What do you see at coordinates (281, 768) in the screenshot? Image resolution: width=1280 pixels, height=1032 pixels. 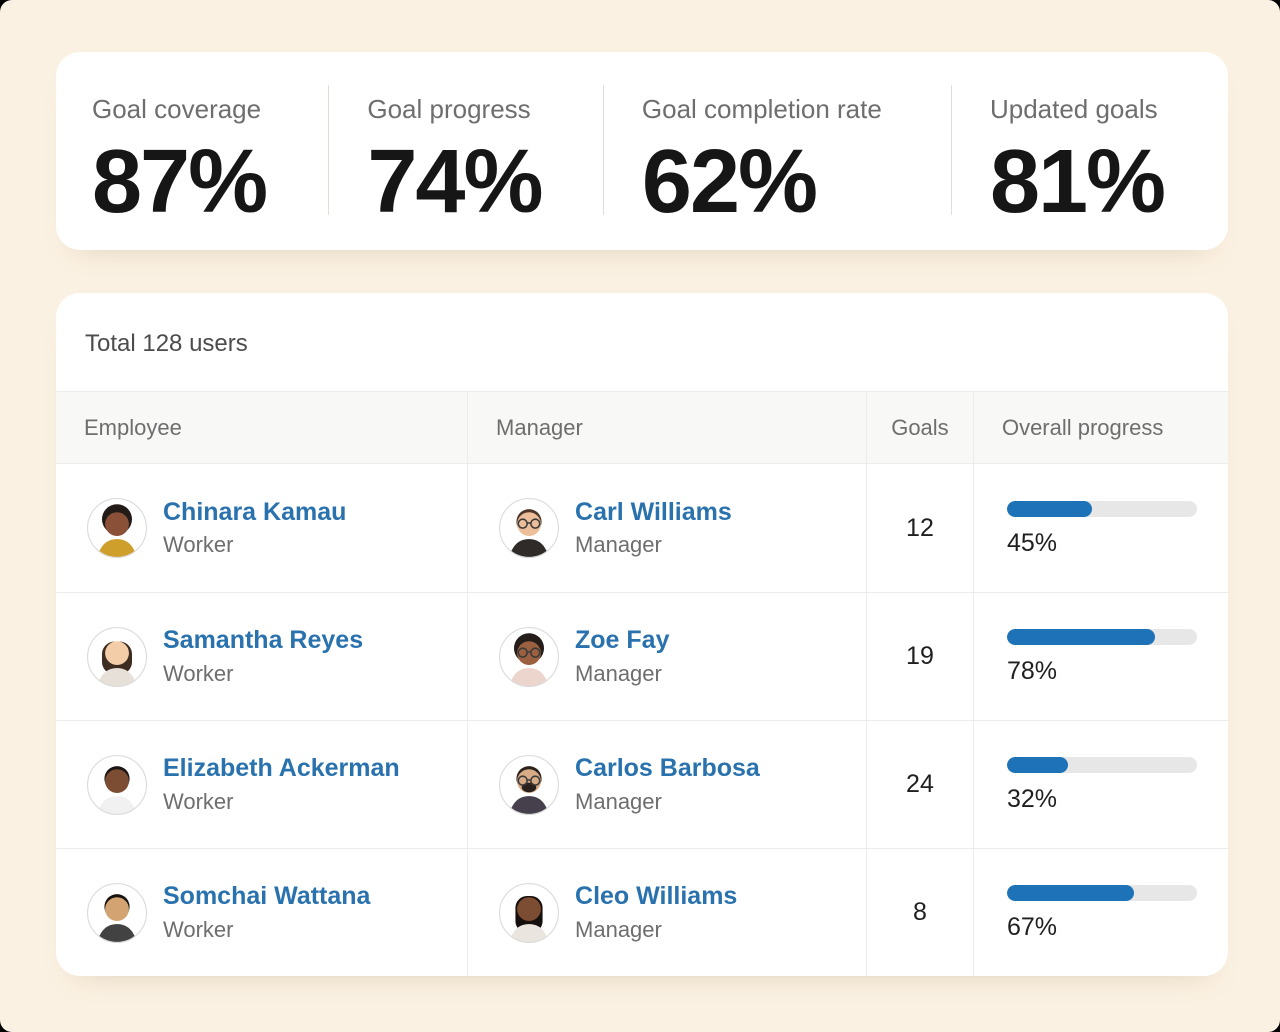 I see `employee-name-link: Elizabeth Ackerman` at bounding box center [281, 768].